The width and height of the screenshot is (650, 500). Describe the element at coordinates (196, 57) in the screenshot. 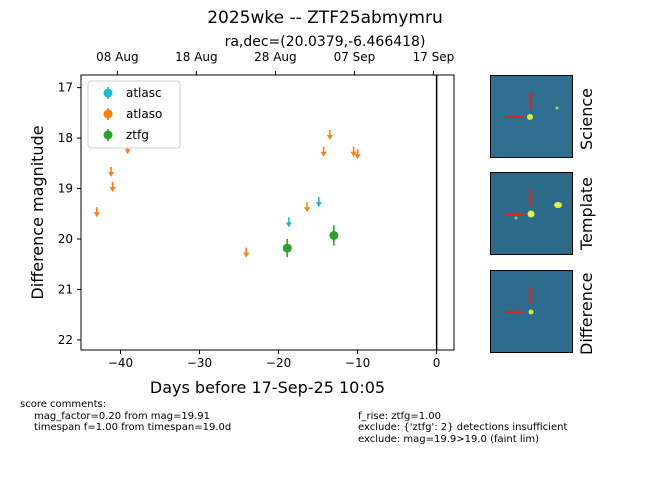

I see `top-axis-tick-label: 18 Aug` at that location.